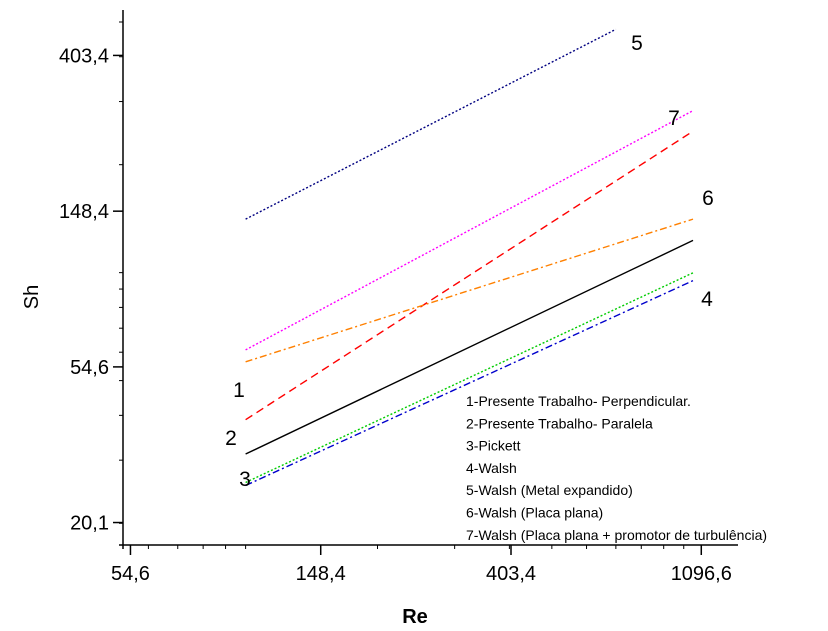  I want to click on legend-entry: 5-Walsh (Metal expandido), so click(549, 490).